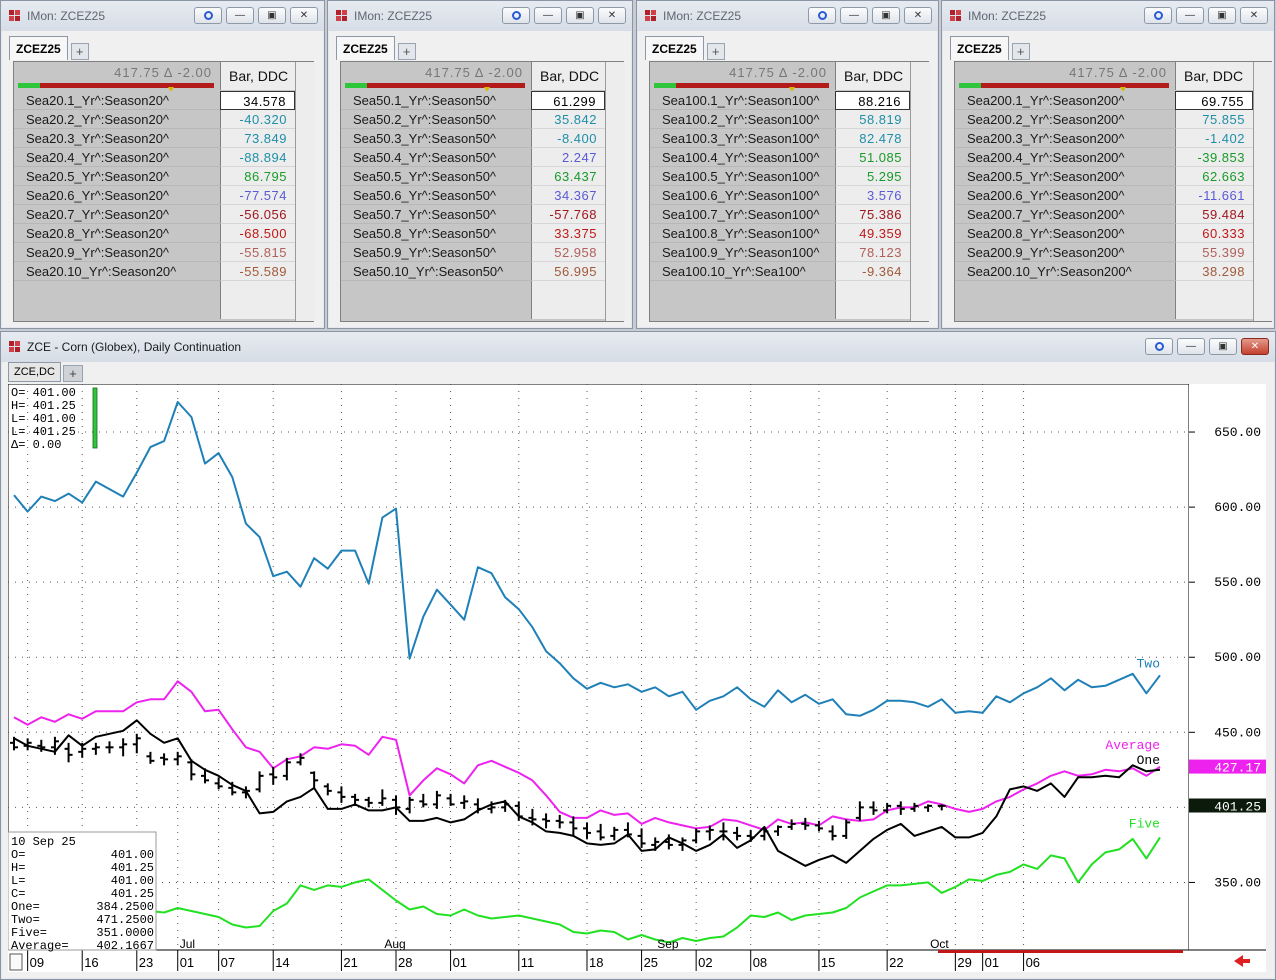  What do you see at coordinates (1237, 882) in the screenshot?
I see `price-tick-label: 350.00` at bounding box center [1237, 882].